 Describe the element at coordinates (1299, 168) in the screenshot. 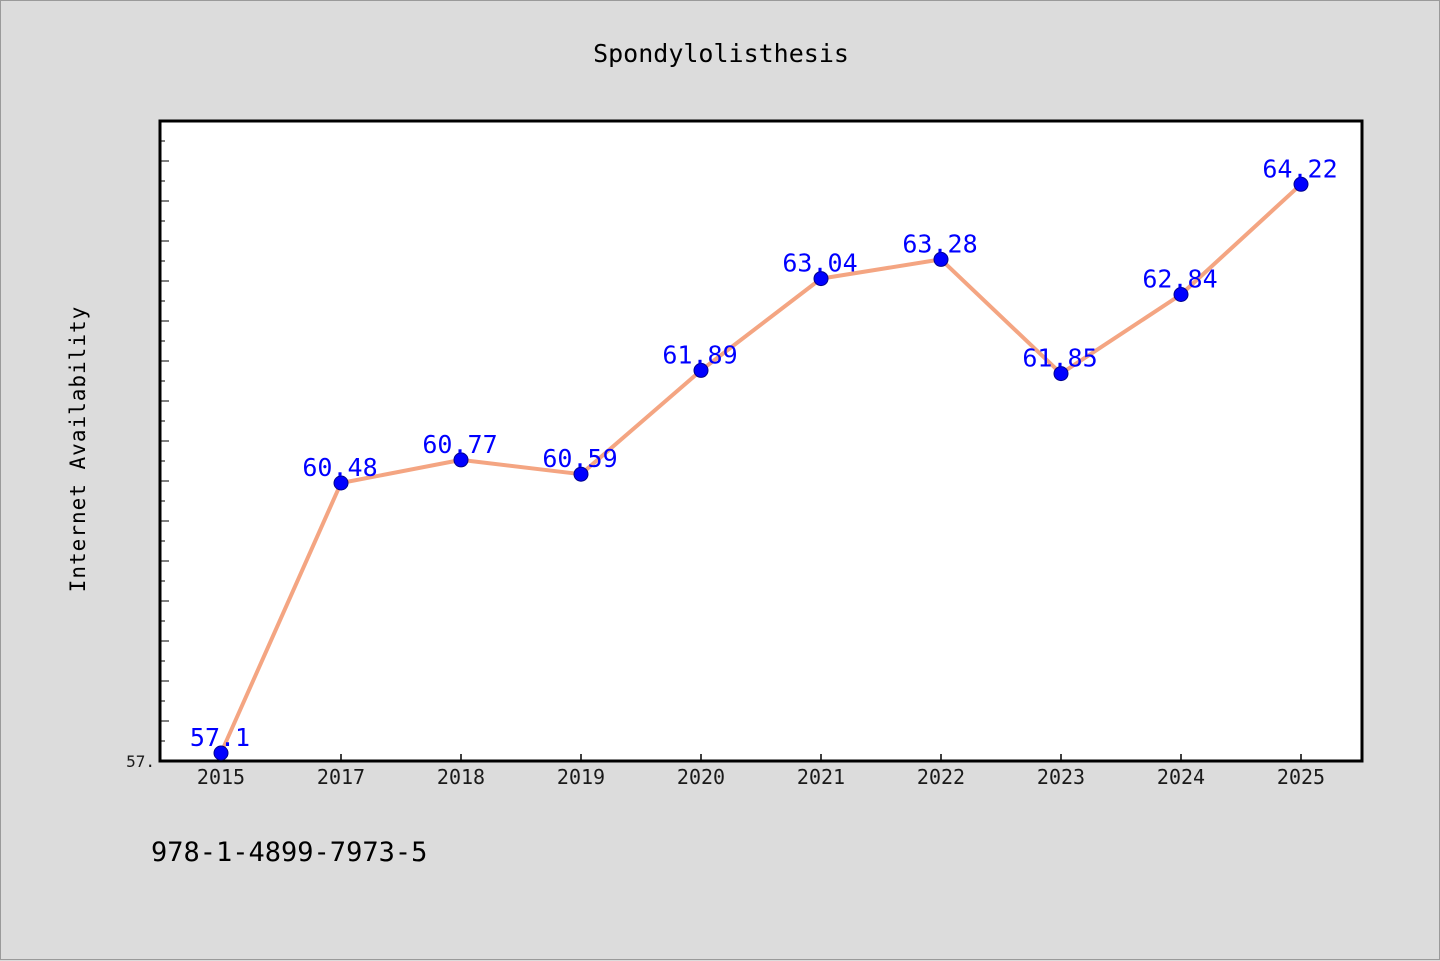

I see `data-label: 64.22` at that location.